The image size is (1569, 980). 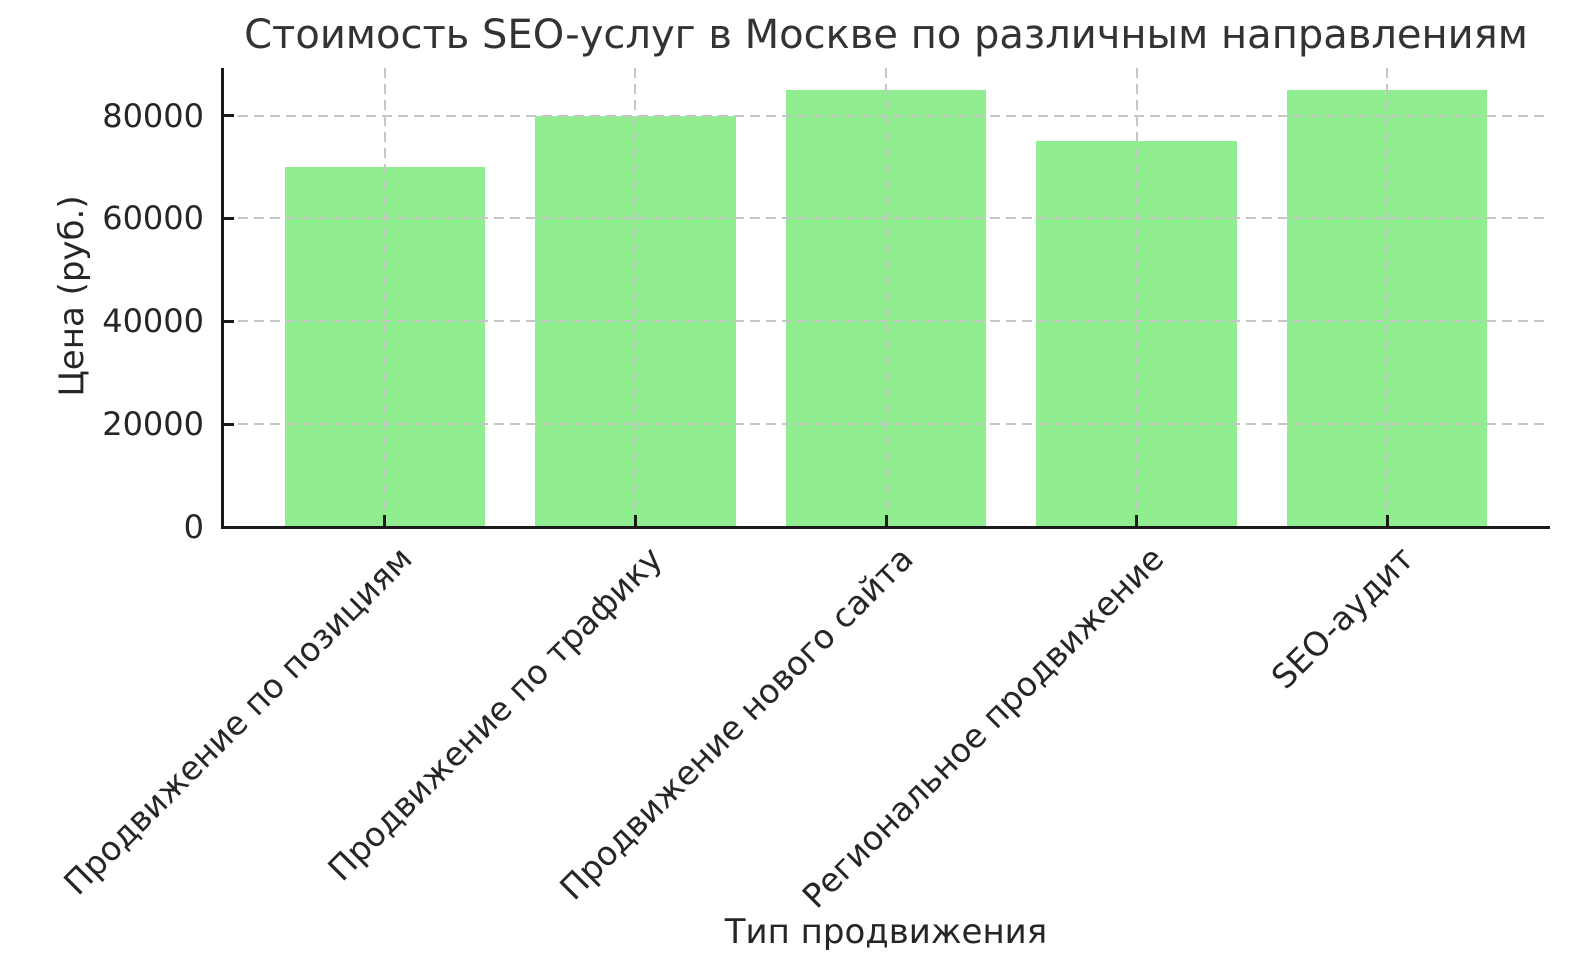 I want to click on y-tick-label: 80000, so click(x=153, y=115).